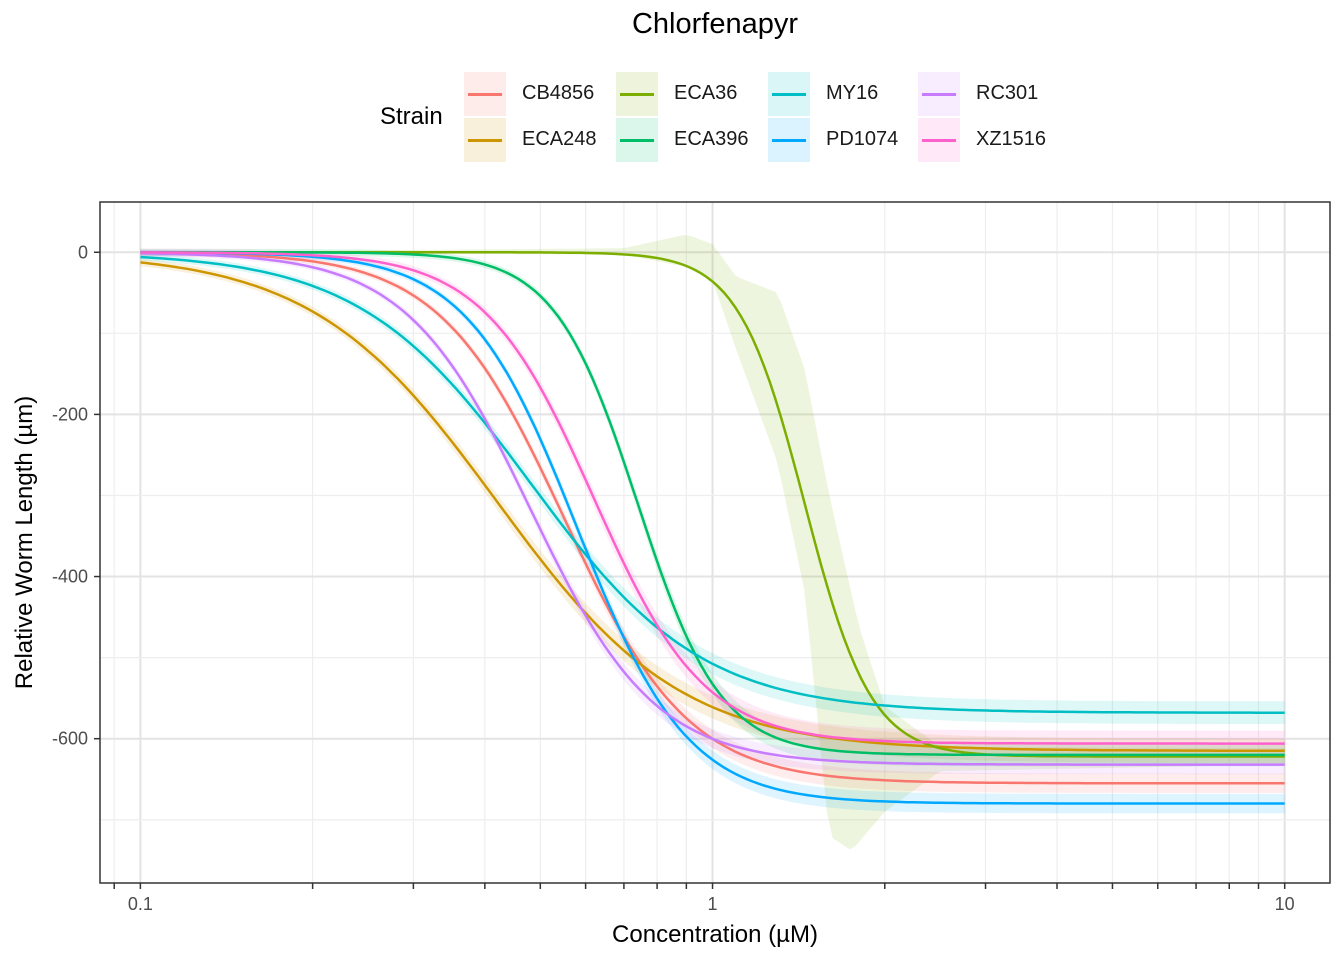 The image size is (1344, 960). What do you see at coordinates (83, 252) in the screenshot?
I see `y-tick-label: 0` at bounding box center [83, 252].